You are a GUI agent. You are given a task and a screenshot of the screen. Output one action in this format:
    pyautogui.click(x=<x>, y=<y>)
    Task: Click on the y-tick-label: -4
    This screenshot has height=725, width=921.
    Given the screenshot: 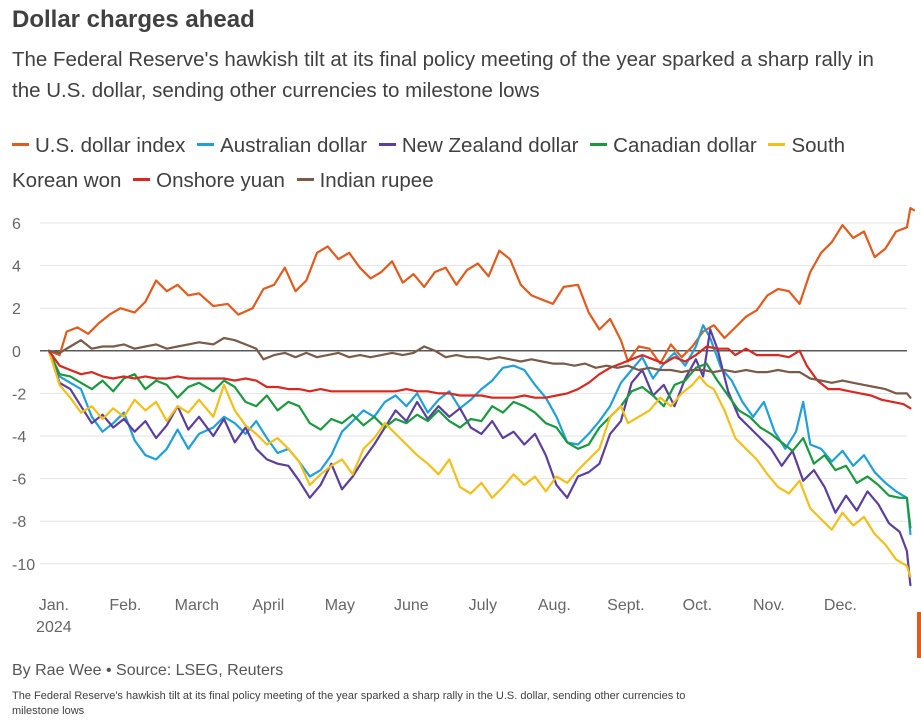 What is the action you would take?
    pyautogui.click(x=19, y=437)
    